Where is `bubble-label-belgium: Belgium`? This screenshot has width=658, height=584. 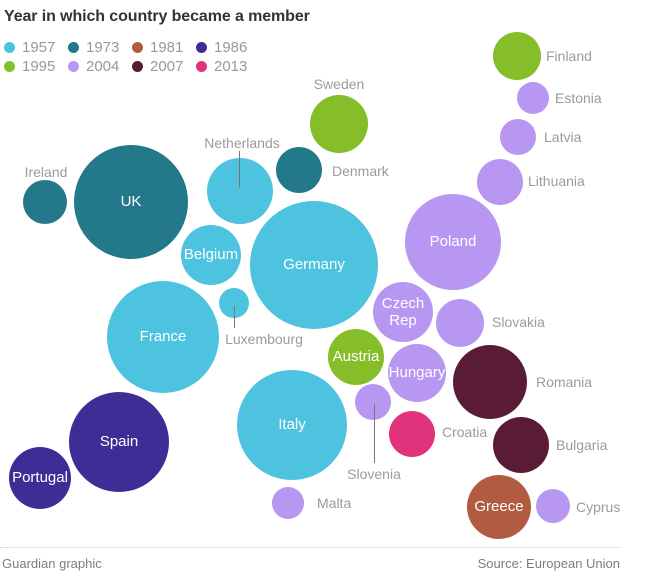
bubble-label-belgium: Belgium is located at coordinates (211, 255).